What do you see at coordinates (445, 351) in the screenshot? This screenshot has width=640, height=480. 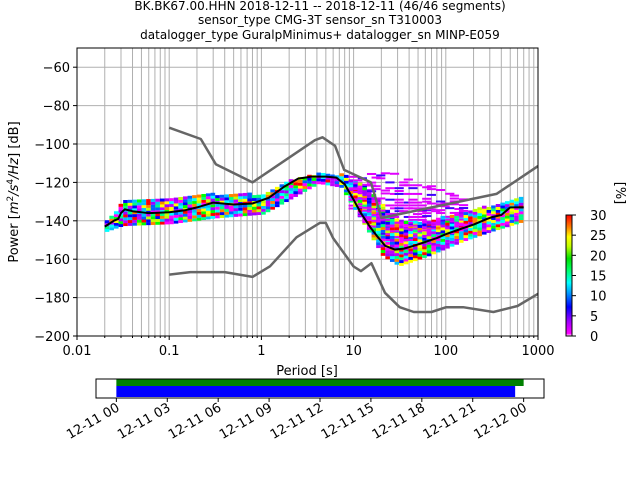 I see `x-tick-label: 100` at bounding box center [445, 351].